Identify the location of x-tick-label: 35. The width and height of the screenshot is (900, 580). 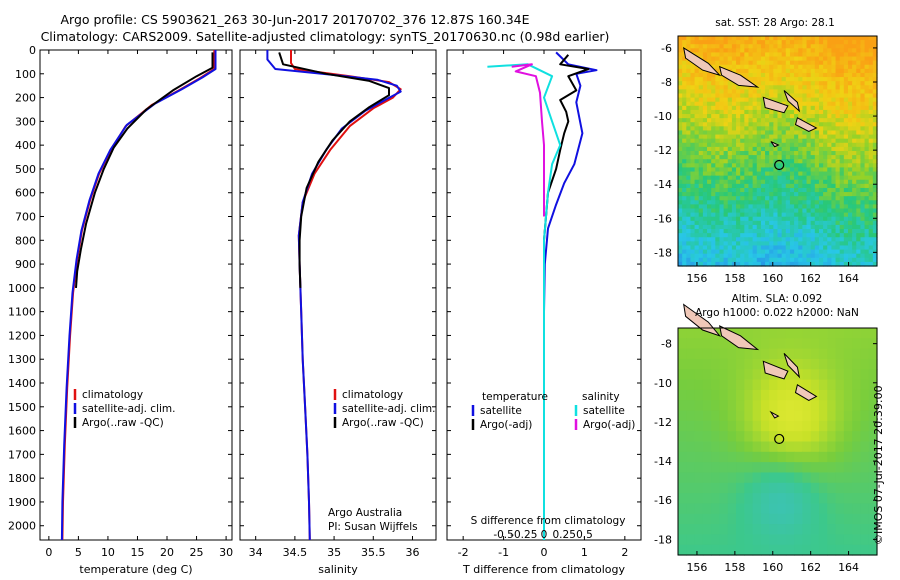
(334, 552).